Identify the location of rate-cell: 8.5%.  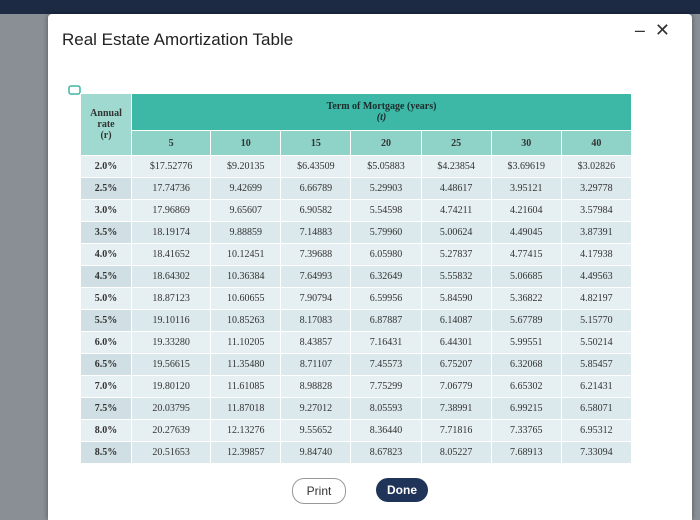
(106, 452).